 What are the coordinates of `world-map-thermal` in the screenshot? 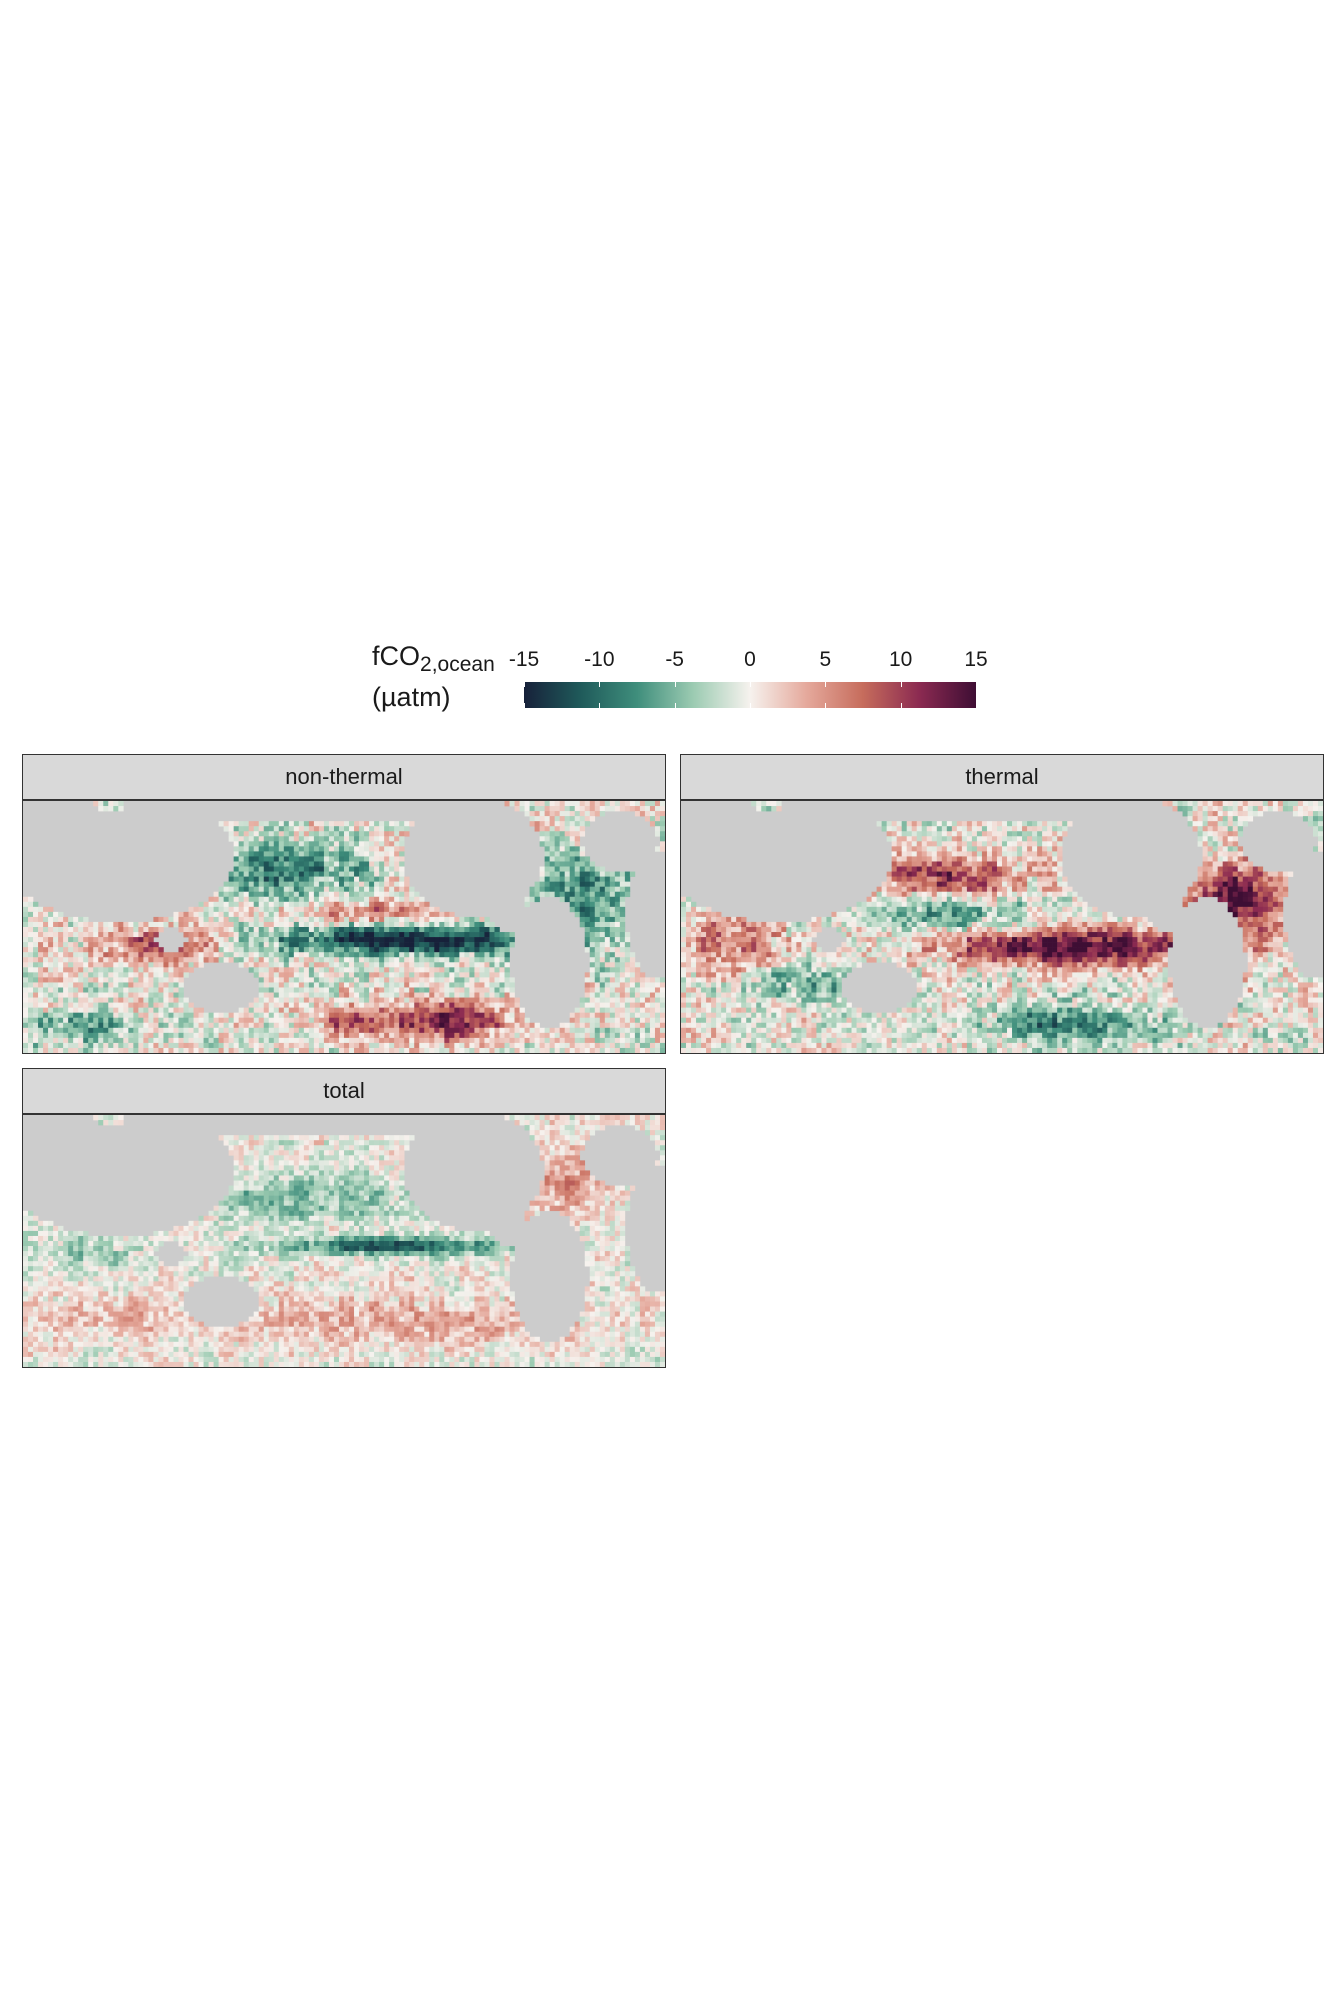 It's located at (1002, 927).